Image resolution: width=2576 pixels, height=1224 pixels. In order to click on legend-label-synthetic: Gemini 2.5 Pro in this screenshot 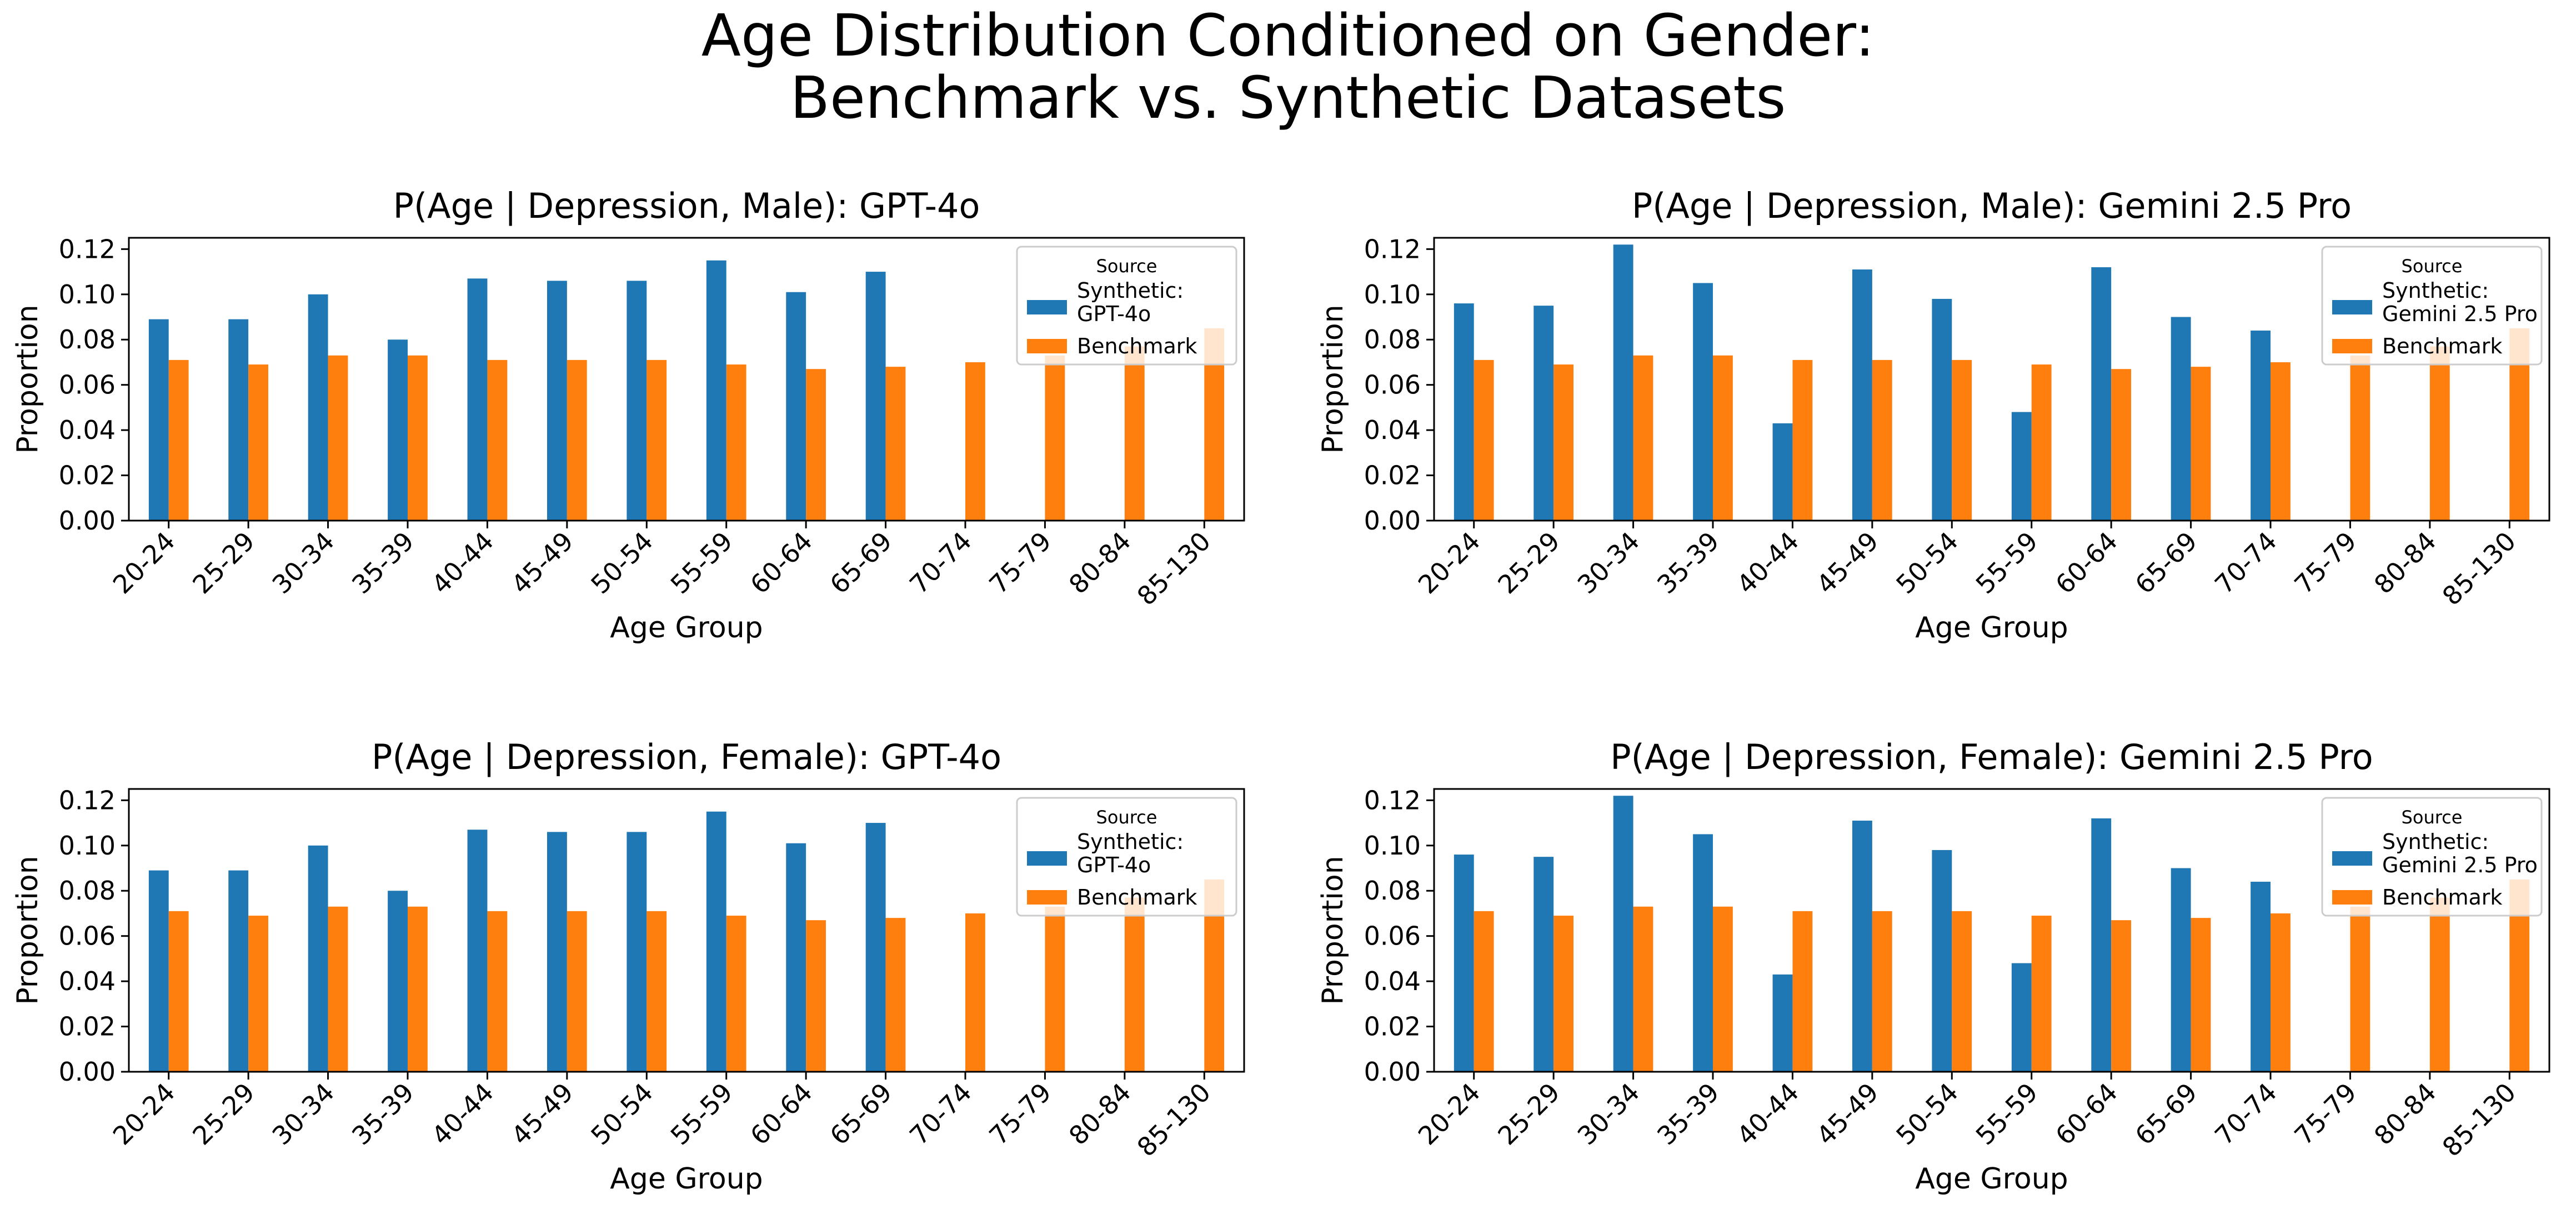, I will do `click(2460, 314)`.